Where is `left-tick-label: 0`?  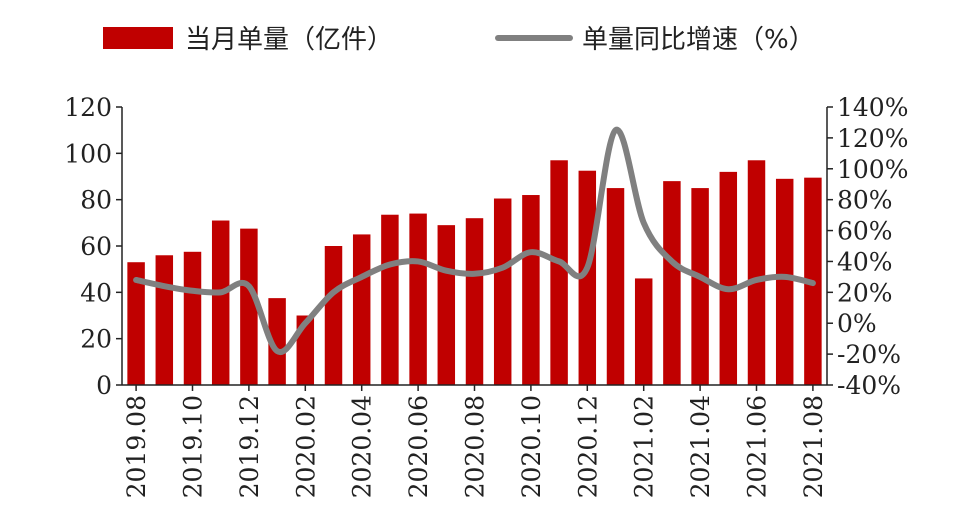
left-tick-label: 0 is located at coordinates (104, 385).